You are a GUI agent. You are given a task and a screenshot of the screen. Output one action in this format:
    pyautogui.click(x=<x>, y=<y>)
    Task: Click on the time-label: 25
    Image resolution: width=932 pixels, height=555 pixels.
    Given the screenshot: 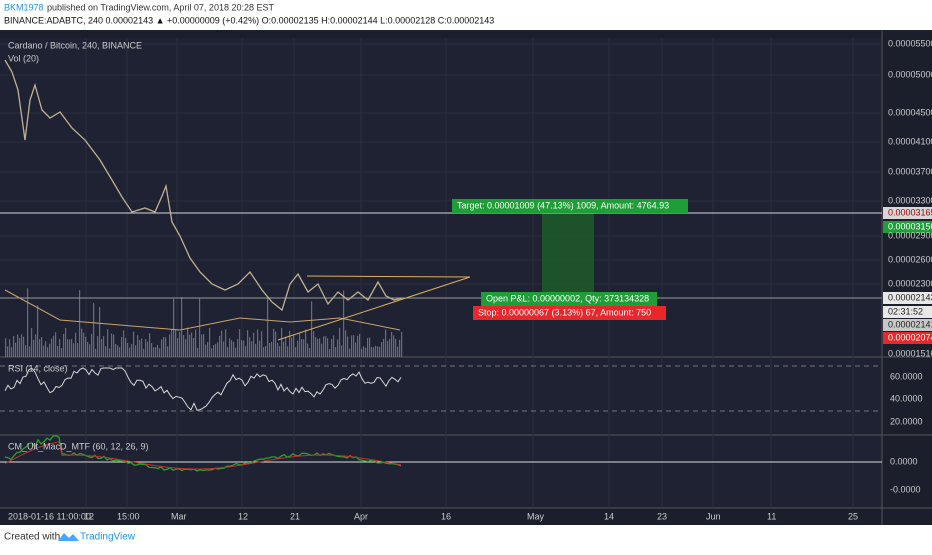 What is the action you would take?
    pyautogui.click(x=853, y=516)
    